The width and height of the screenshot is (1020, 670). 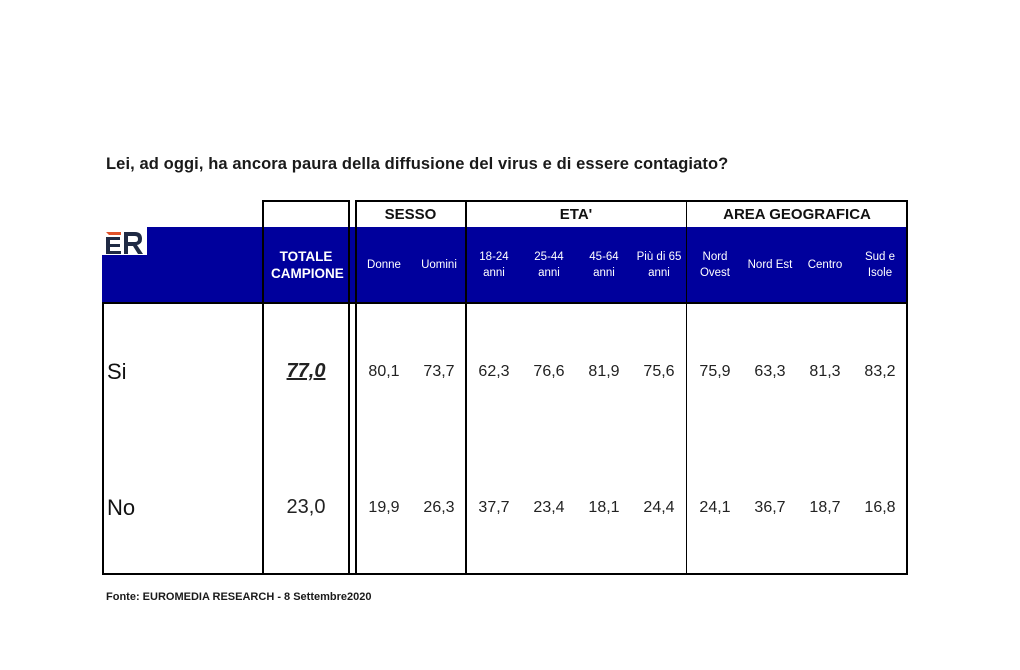 What do you see at coordinates (494, 265) in the screenshot?
I see `column-header-18-24: 18-24 anni` at bounding box center [494, 265].